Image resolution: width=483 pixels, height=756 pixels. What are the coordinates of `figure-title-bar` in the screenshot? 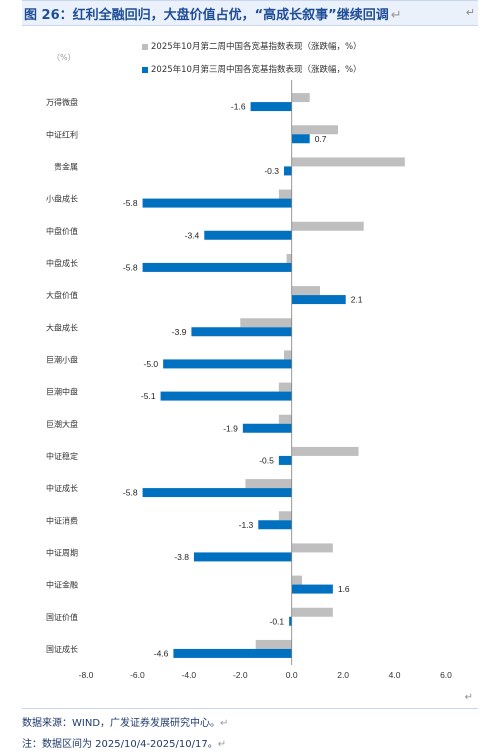 It's located at (250, 13).